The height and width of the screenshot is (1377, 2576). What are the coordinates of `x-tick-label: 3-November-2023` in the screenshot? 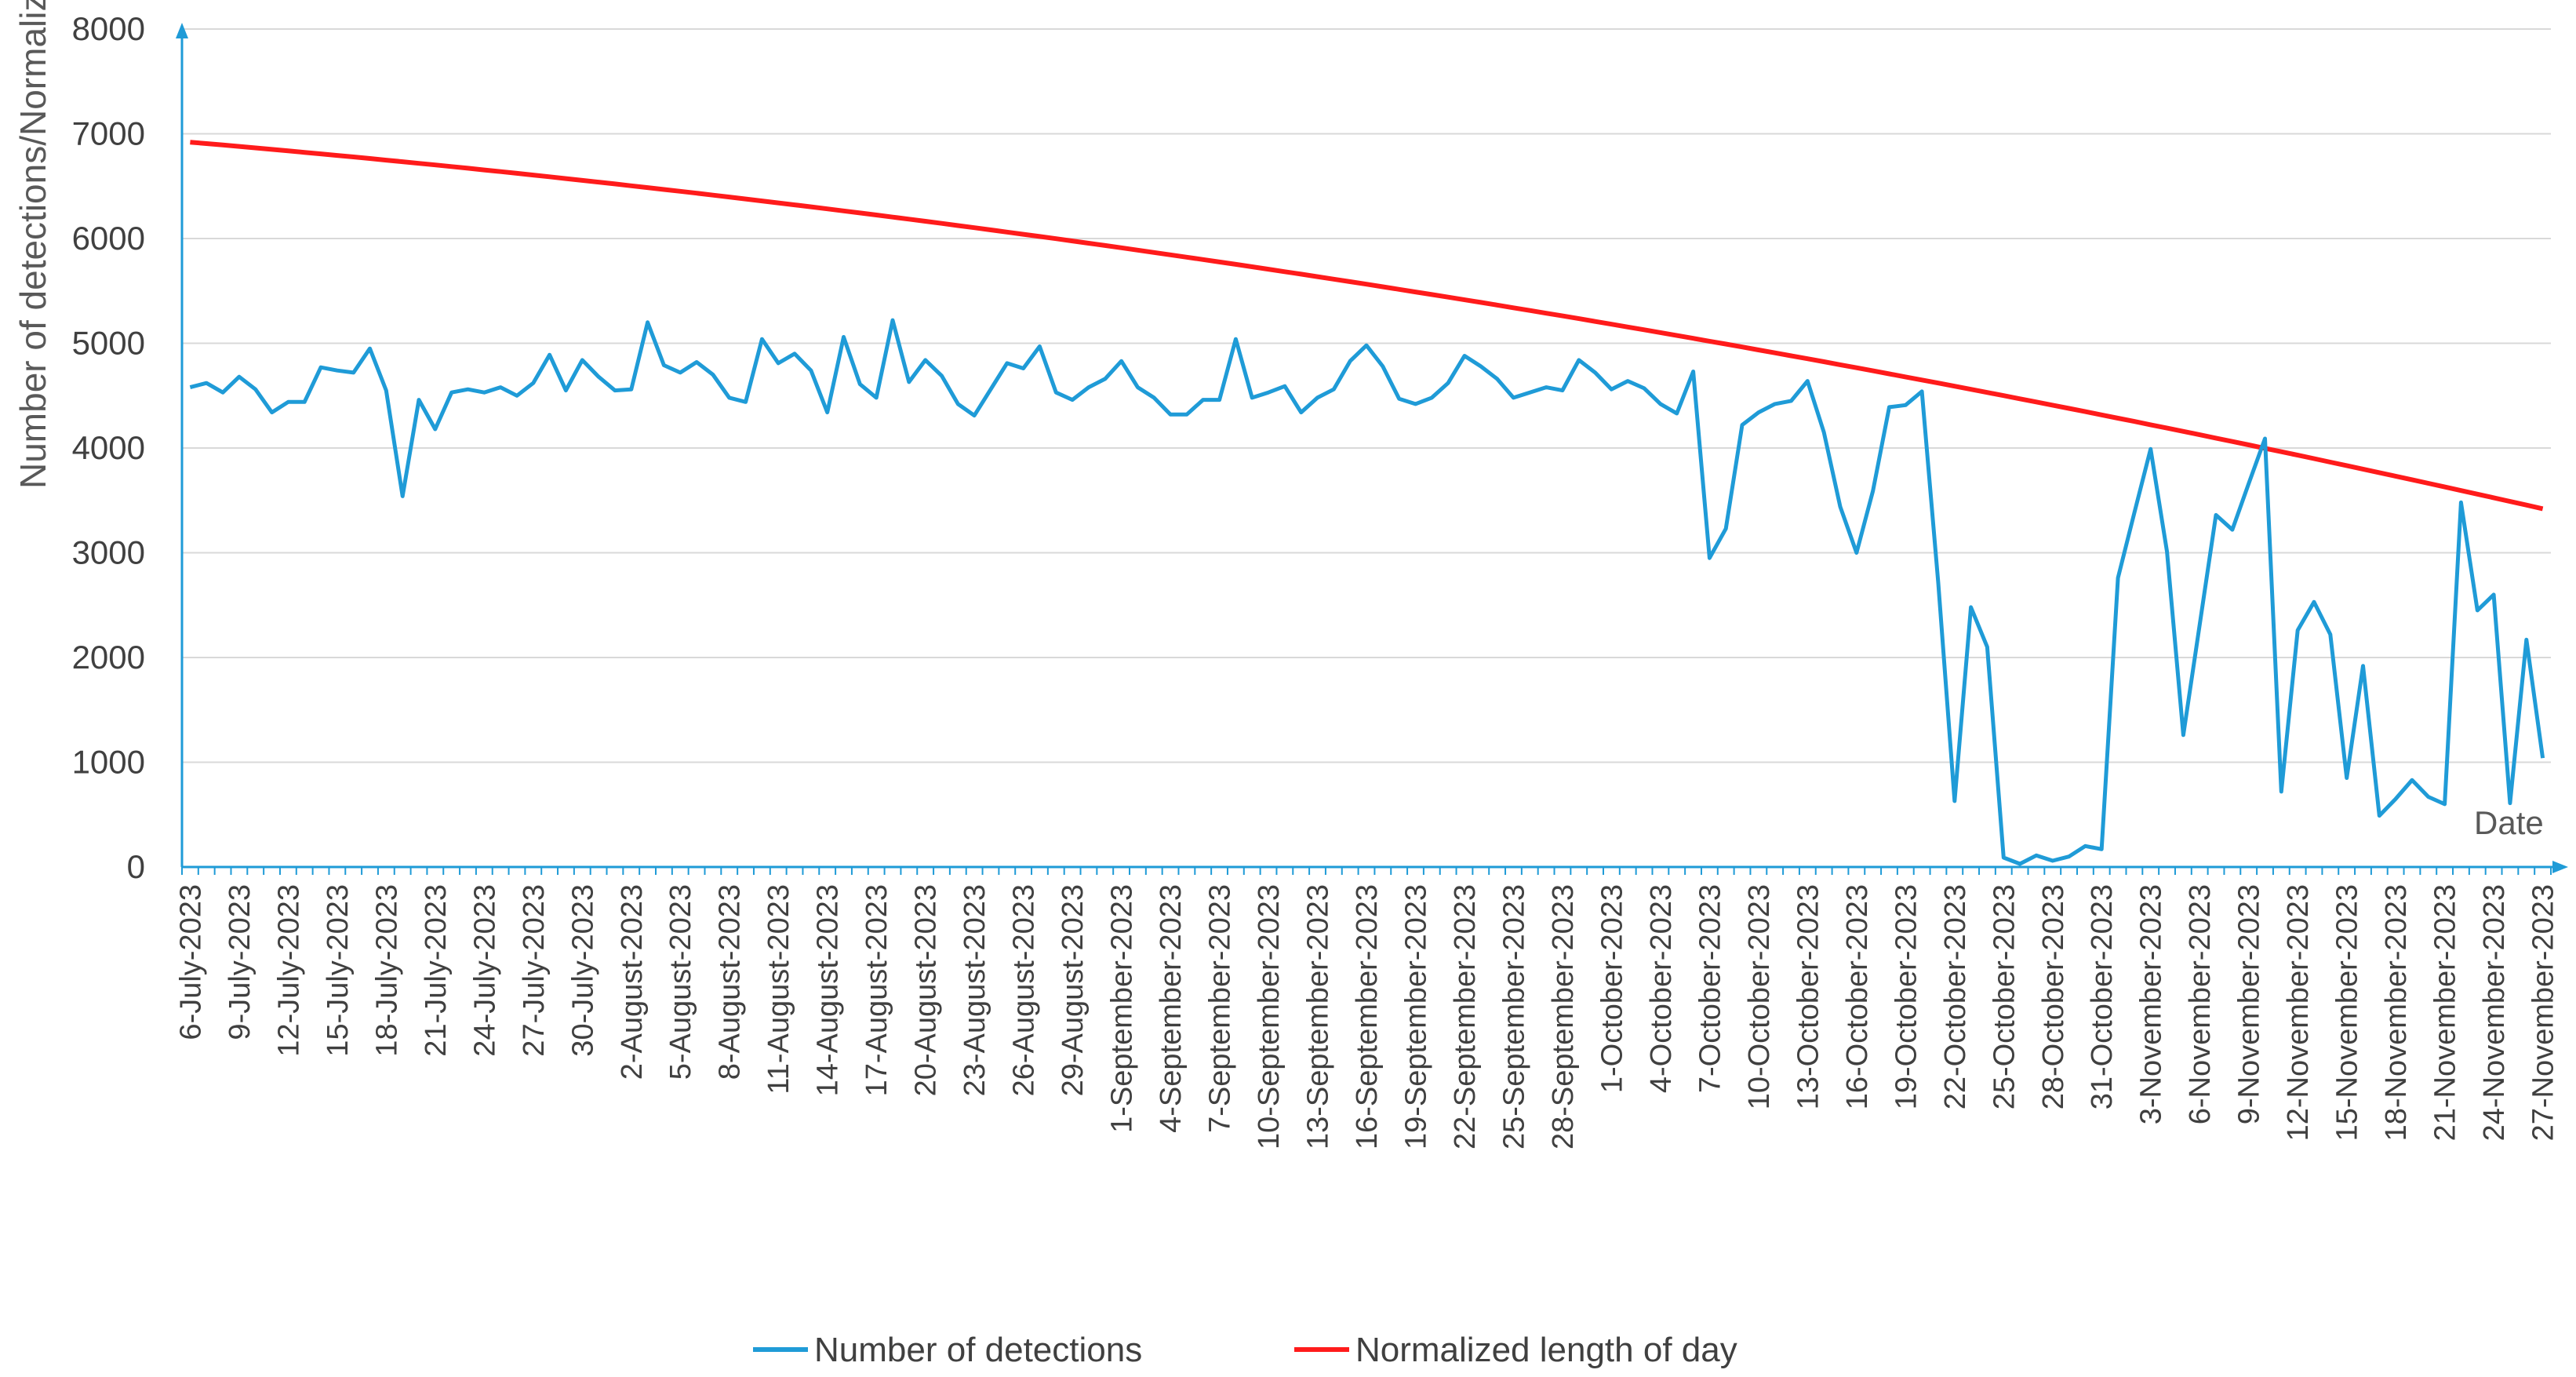 It's located at (2151, 1004).